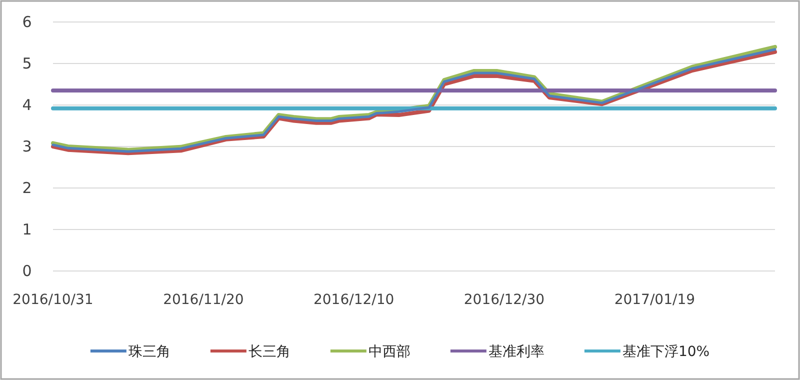 The image size is (800, 380). Describe the element at coordinates (516, 352) in the screenshot. I see `legend-label: 基准利率` at that location.